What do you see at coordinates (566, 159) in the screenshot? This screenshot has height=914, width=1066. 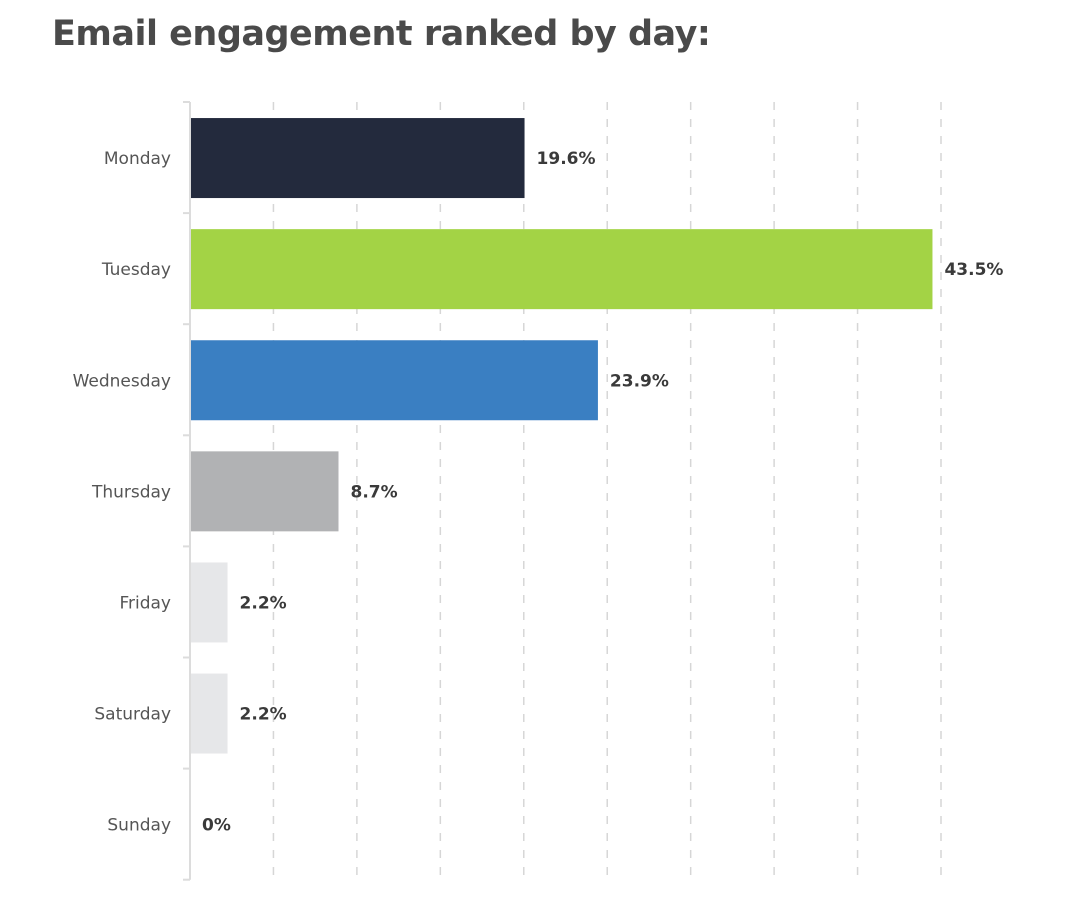 I see `value-label: 19.6%` at bounding box center [566, 159].